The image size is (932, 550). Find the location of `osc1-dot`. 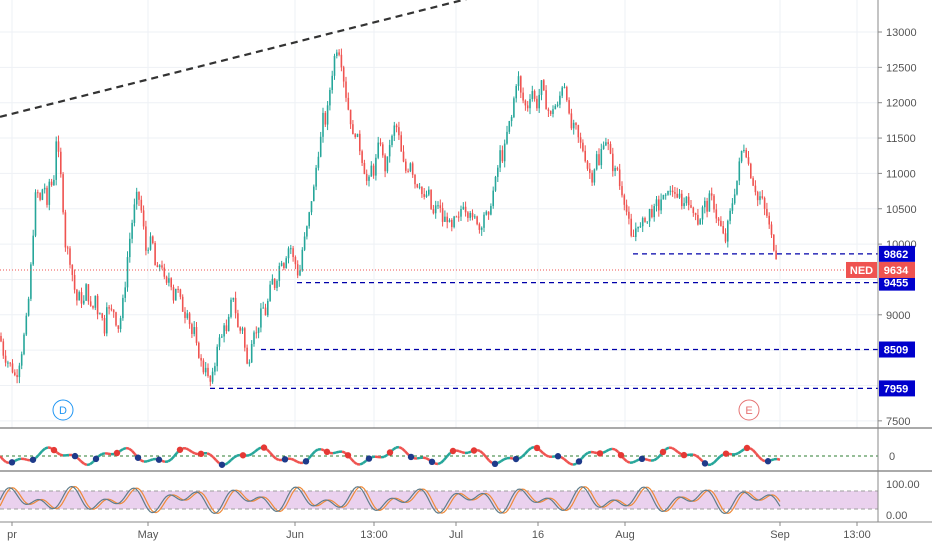

osc1-dot is located at coordinates (33, 459).